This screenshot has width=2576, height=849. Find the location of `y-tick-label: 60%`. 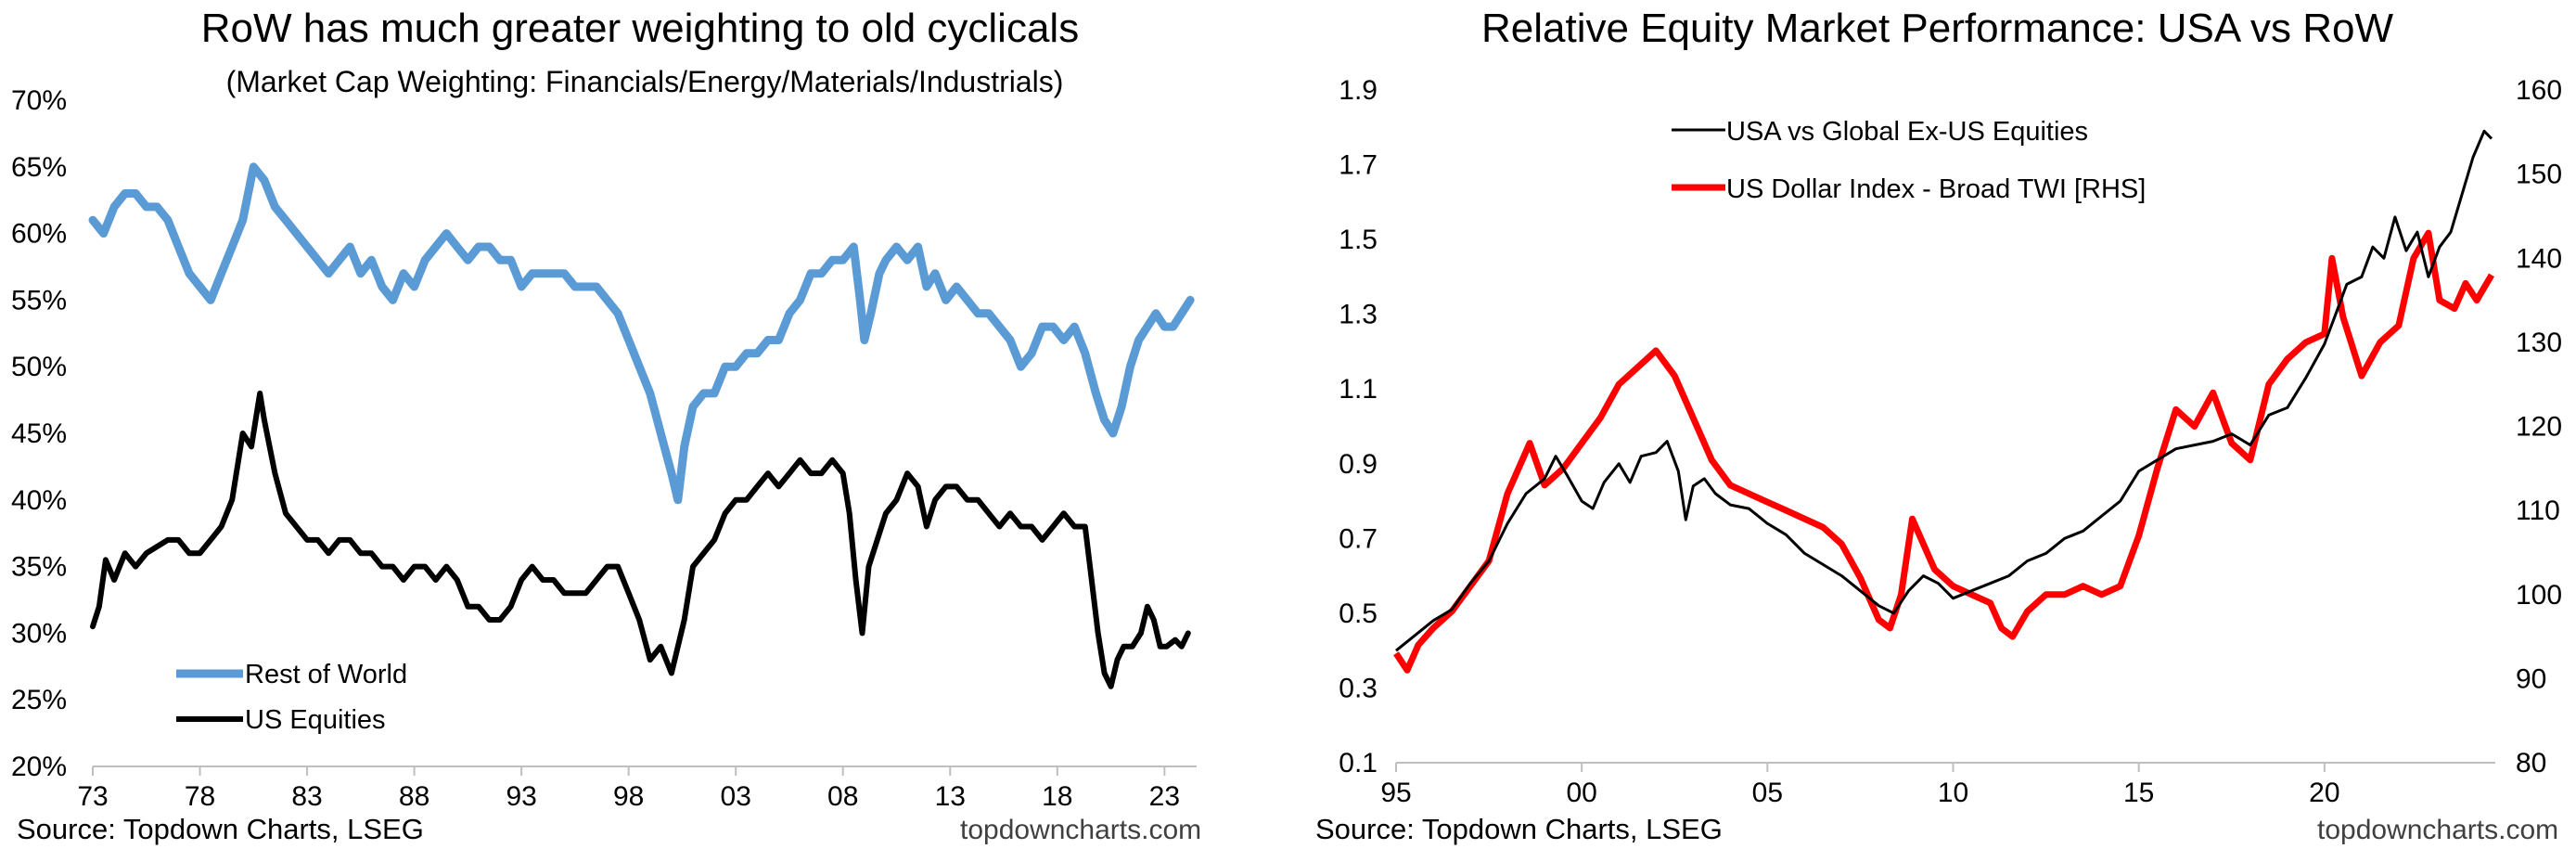

y-tick-label: 60% is located at coordinates (39, 235).